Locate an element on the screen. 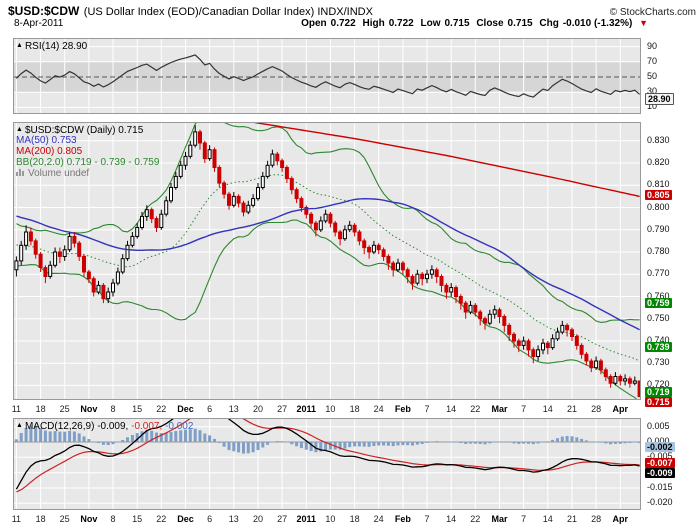 Image resolution: width=700 pixels, height=530 pixels. open-value: 0.722 is located at coordinates (343, 23).